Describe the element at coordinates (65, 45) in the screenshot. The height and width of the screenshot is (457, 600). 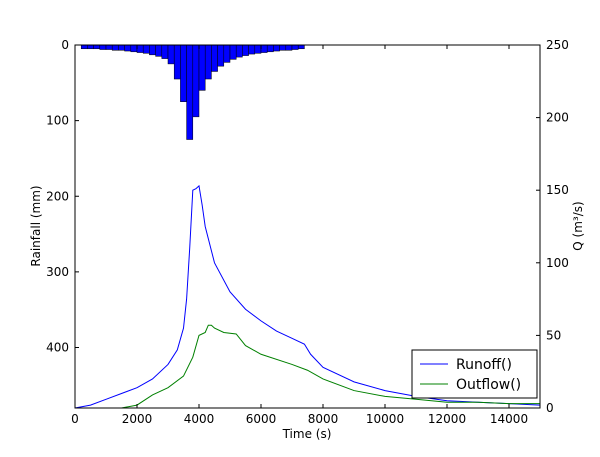
I see `y-tick-label: 0` at that location.